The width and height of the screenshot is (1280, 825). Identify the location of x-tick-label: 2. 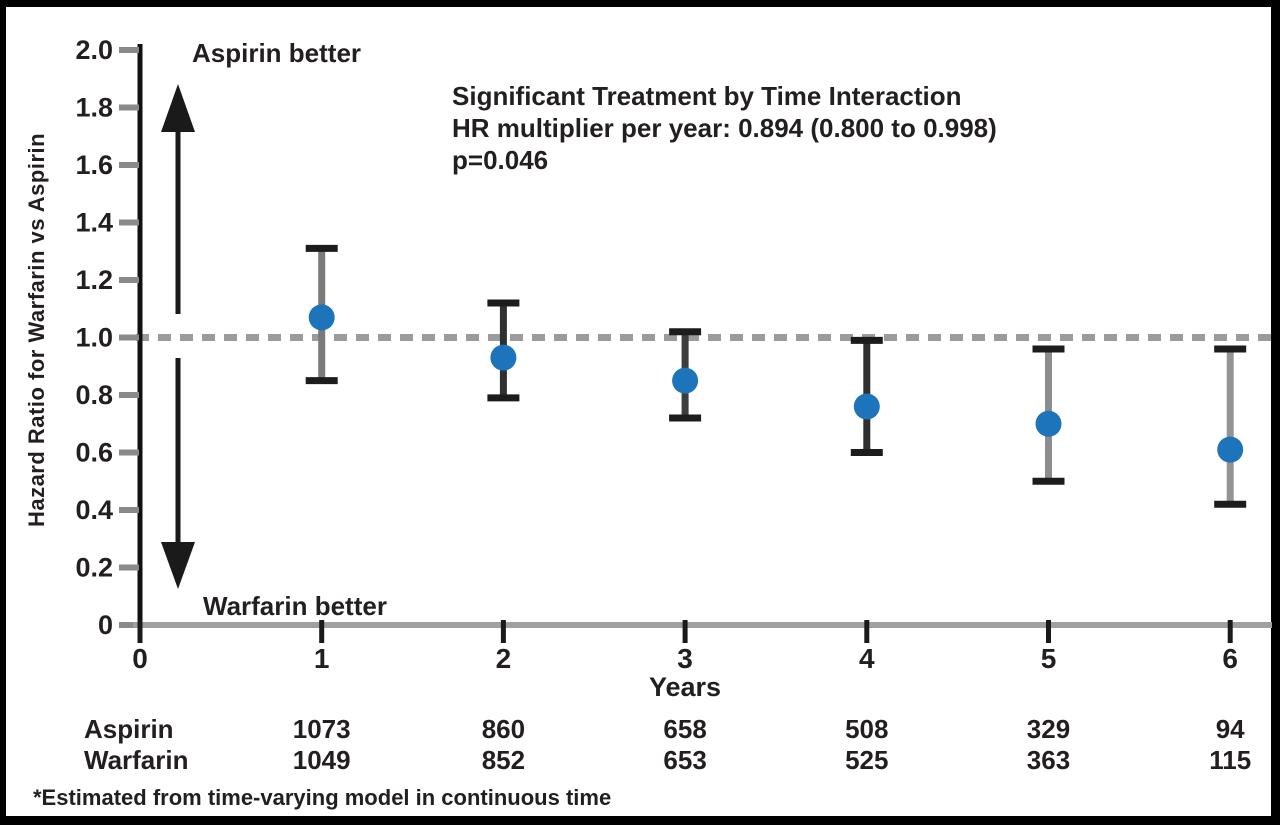
(504, 658).